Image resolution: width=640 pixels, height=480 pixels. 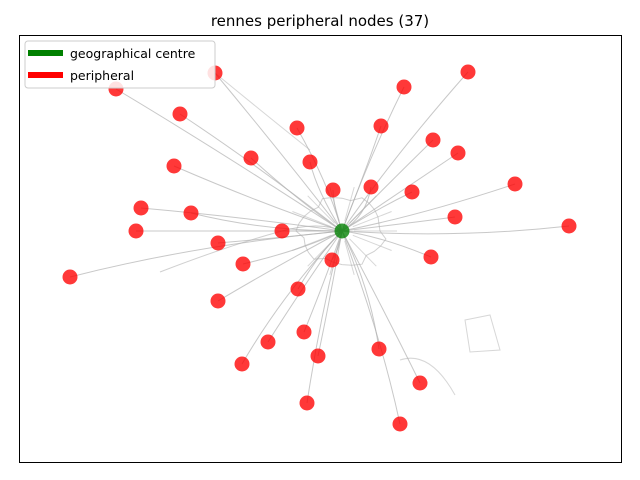 I want to click on legend-label-peripheral: peripheral, so click(x=102, y=75).